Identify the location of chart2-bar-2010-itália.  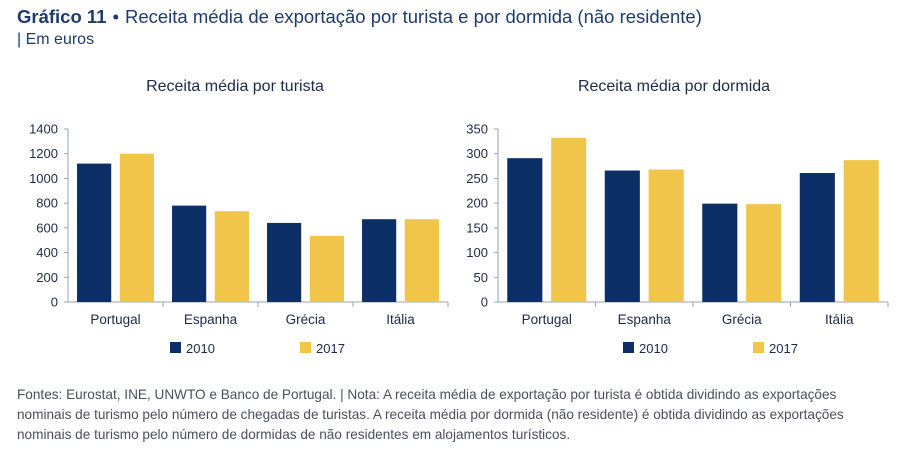
(817, 237).